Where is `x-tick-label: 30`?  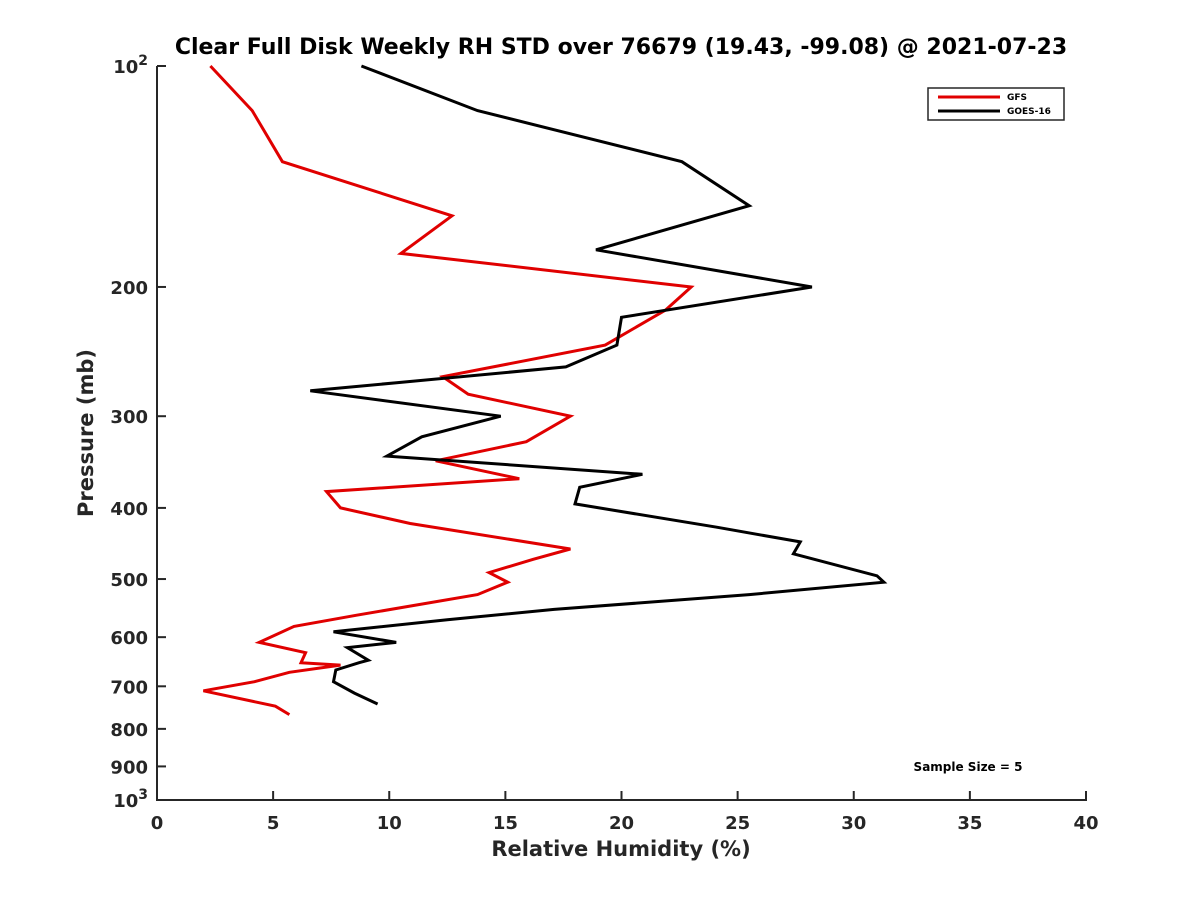 x-tick-label: 30 is located at coordinates (853, 823).